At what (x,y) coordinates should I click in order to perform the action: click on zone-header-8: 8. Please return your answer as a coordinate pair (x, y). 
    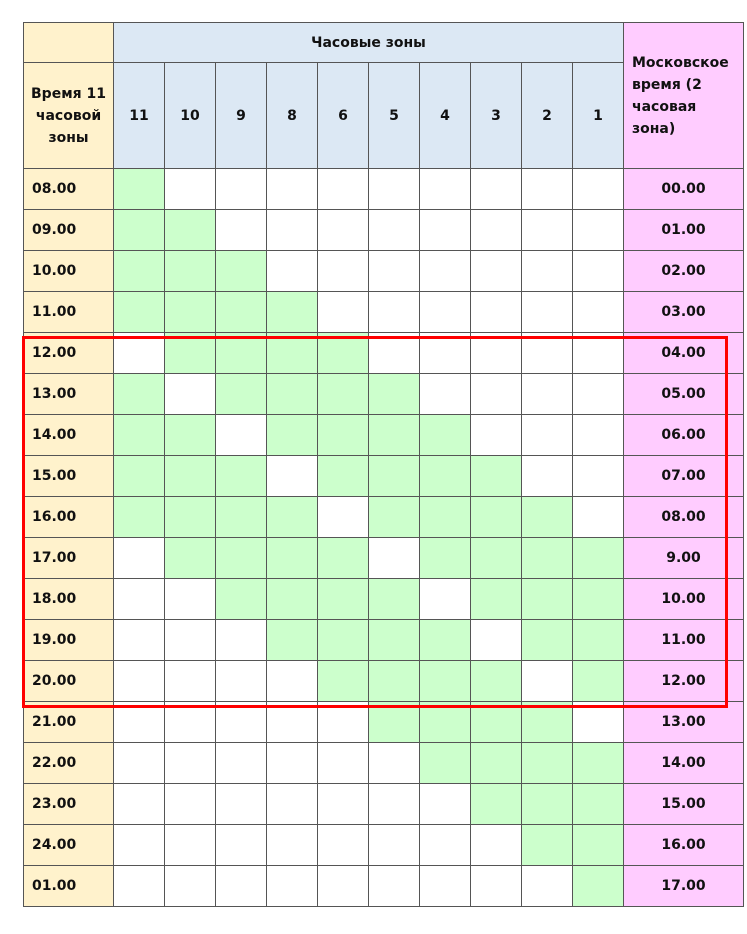
    Looking at the image, I should click on (292, 115).